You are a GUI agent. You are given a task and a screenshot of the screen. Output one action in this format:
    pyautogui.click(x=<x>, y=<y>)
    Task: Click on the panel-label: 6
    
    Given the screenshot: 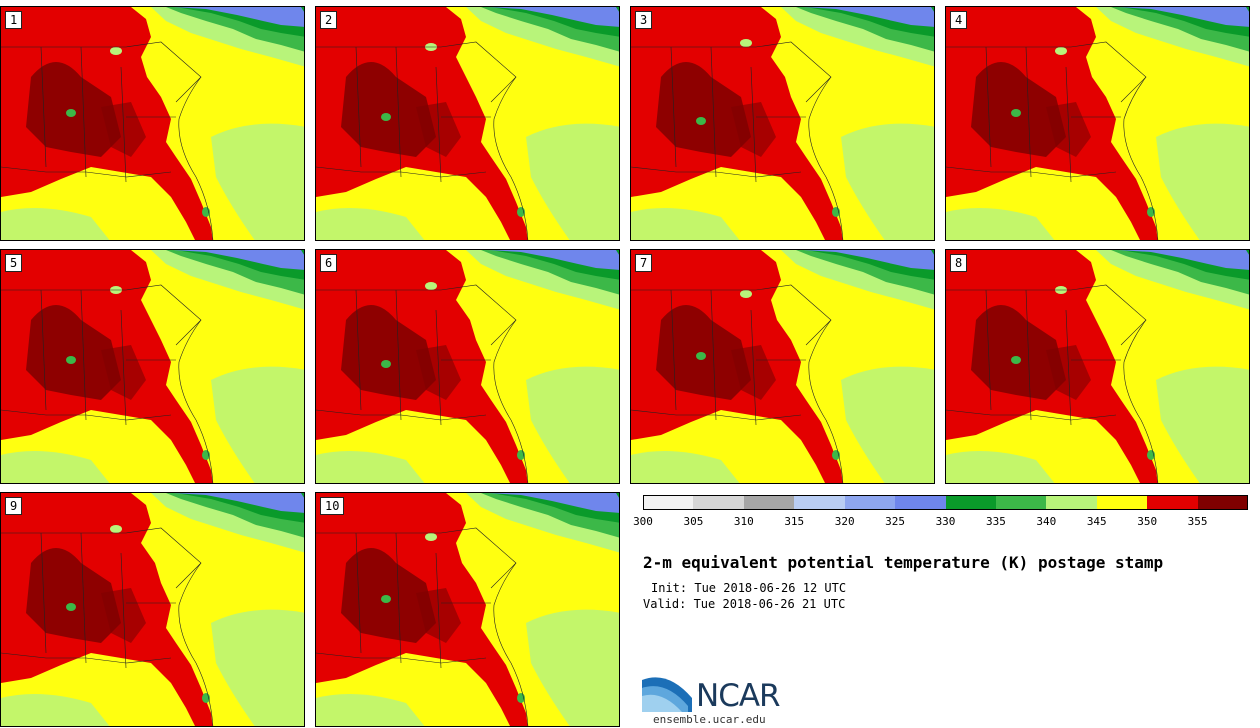 What is the action you would take?
    pyautogui.click(x=329, y=263)
    